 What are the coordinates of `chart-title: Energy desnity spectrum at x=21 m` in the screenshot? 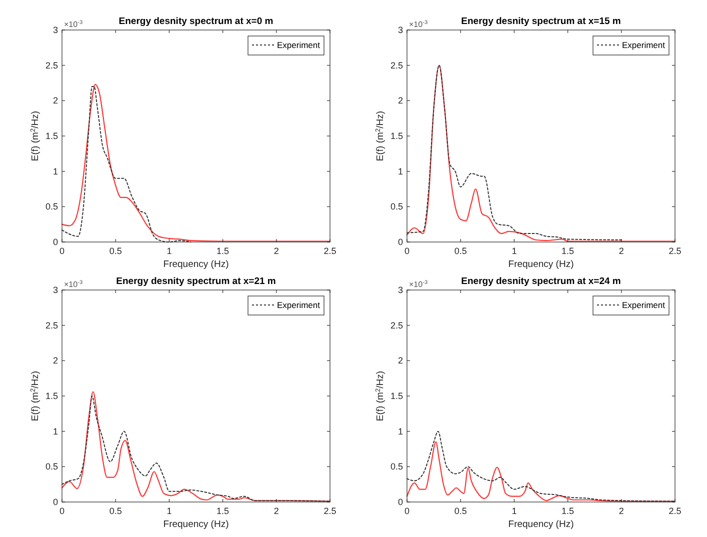 It's located at (196, 281).